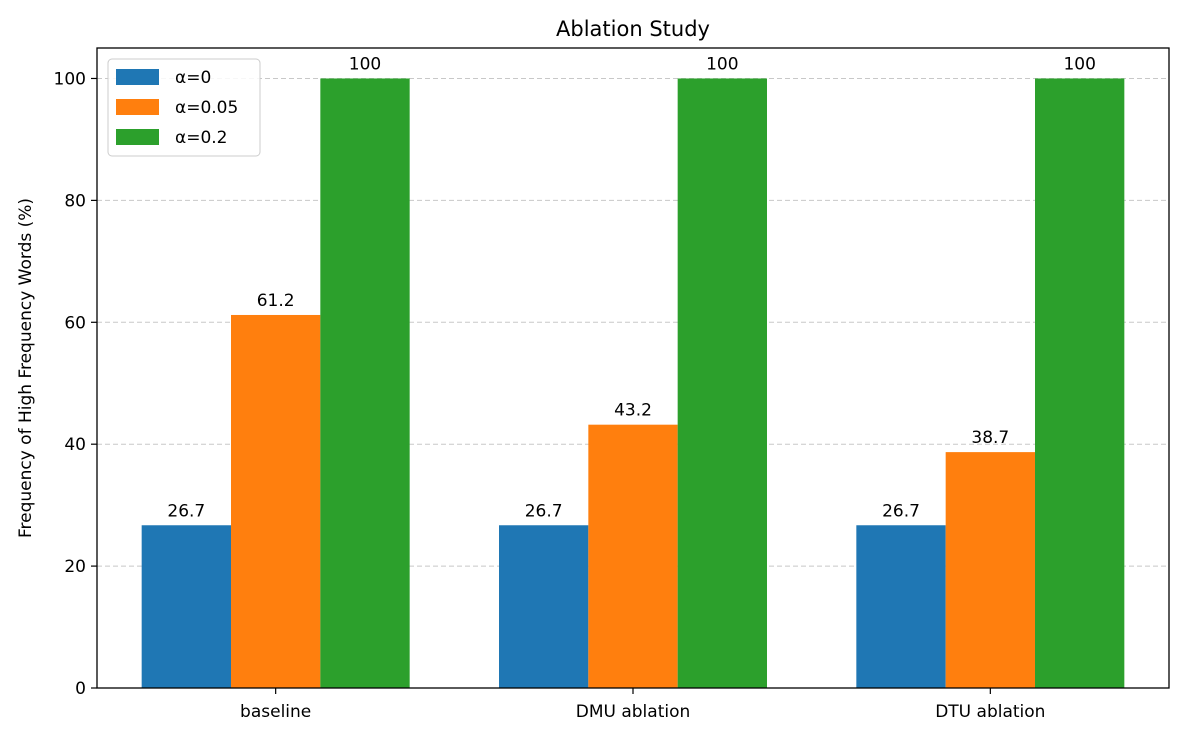 The height and width of the screenshot is (737, 1183). Describe the element at coordinates (201, 138) in the screenshot. I see `legend-label-series-3: α=0.2` at that location.